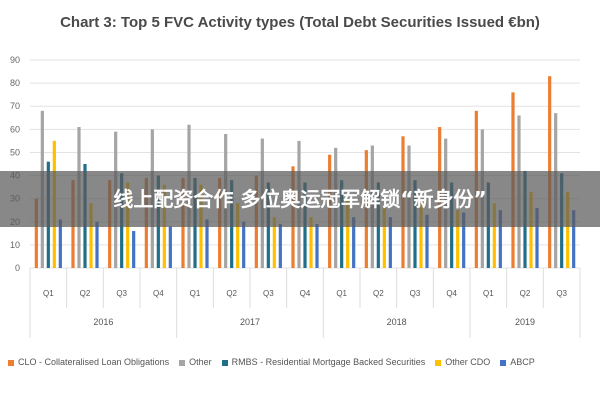  What do you see at coordinates (15, 245) in the screenshot?
I see `y-tick-label: 10` at bounding box center [15, 245].